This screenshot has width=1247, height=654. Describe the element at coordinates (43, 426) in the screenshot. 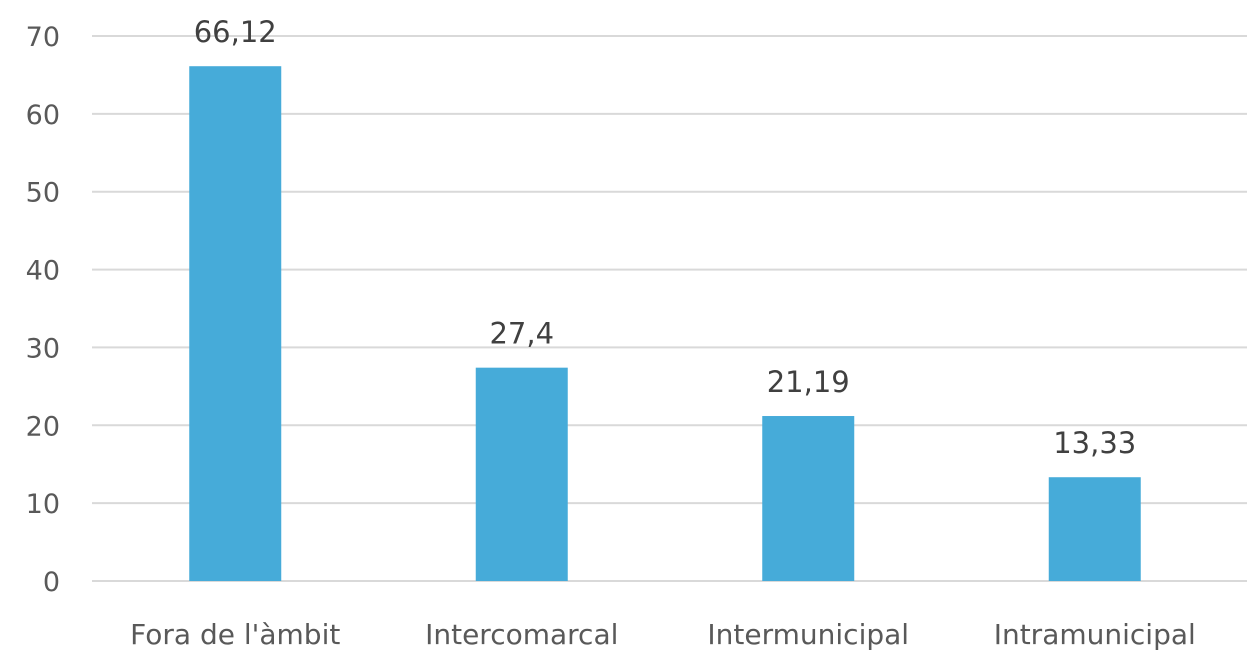

I see `y-tick-label-20: 20` at that location.